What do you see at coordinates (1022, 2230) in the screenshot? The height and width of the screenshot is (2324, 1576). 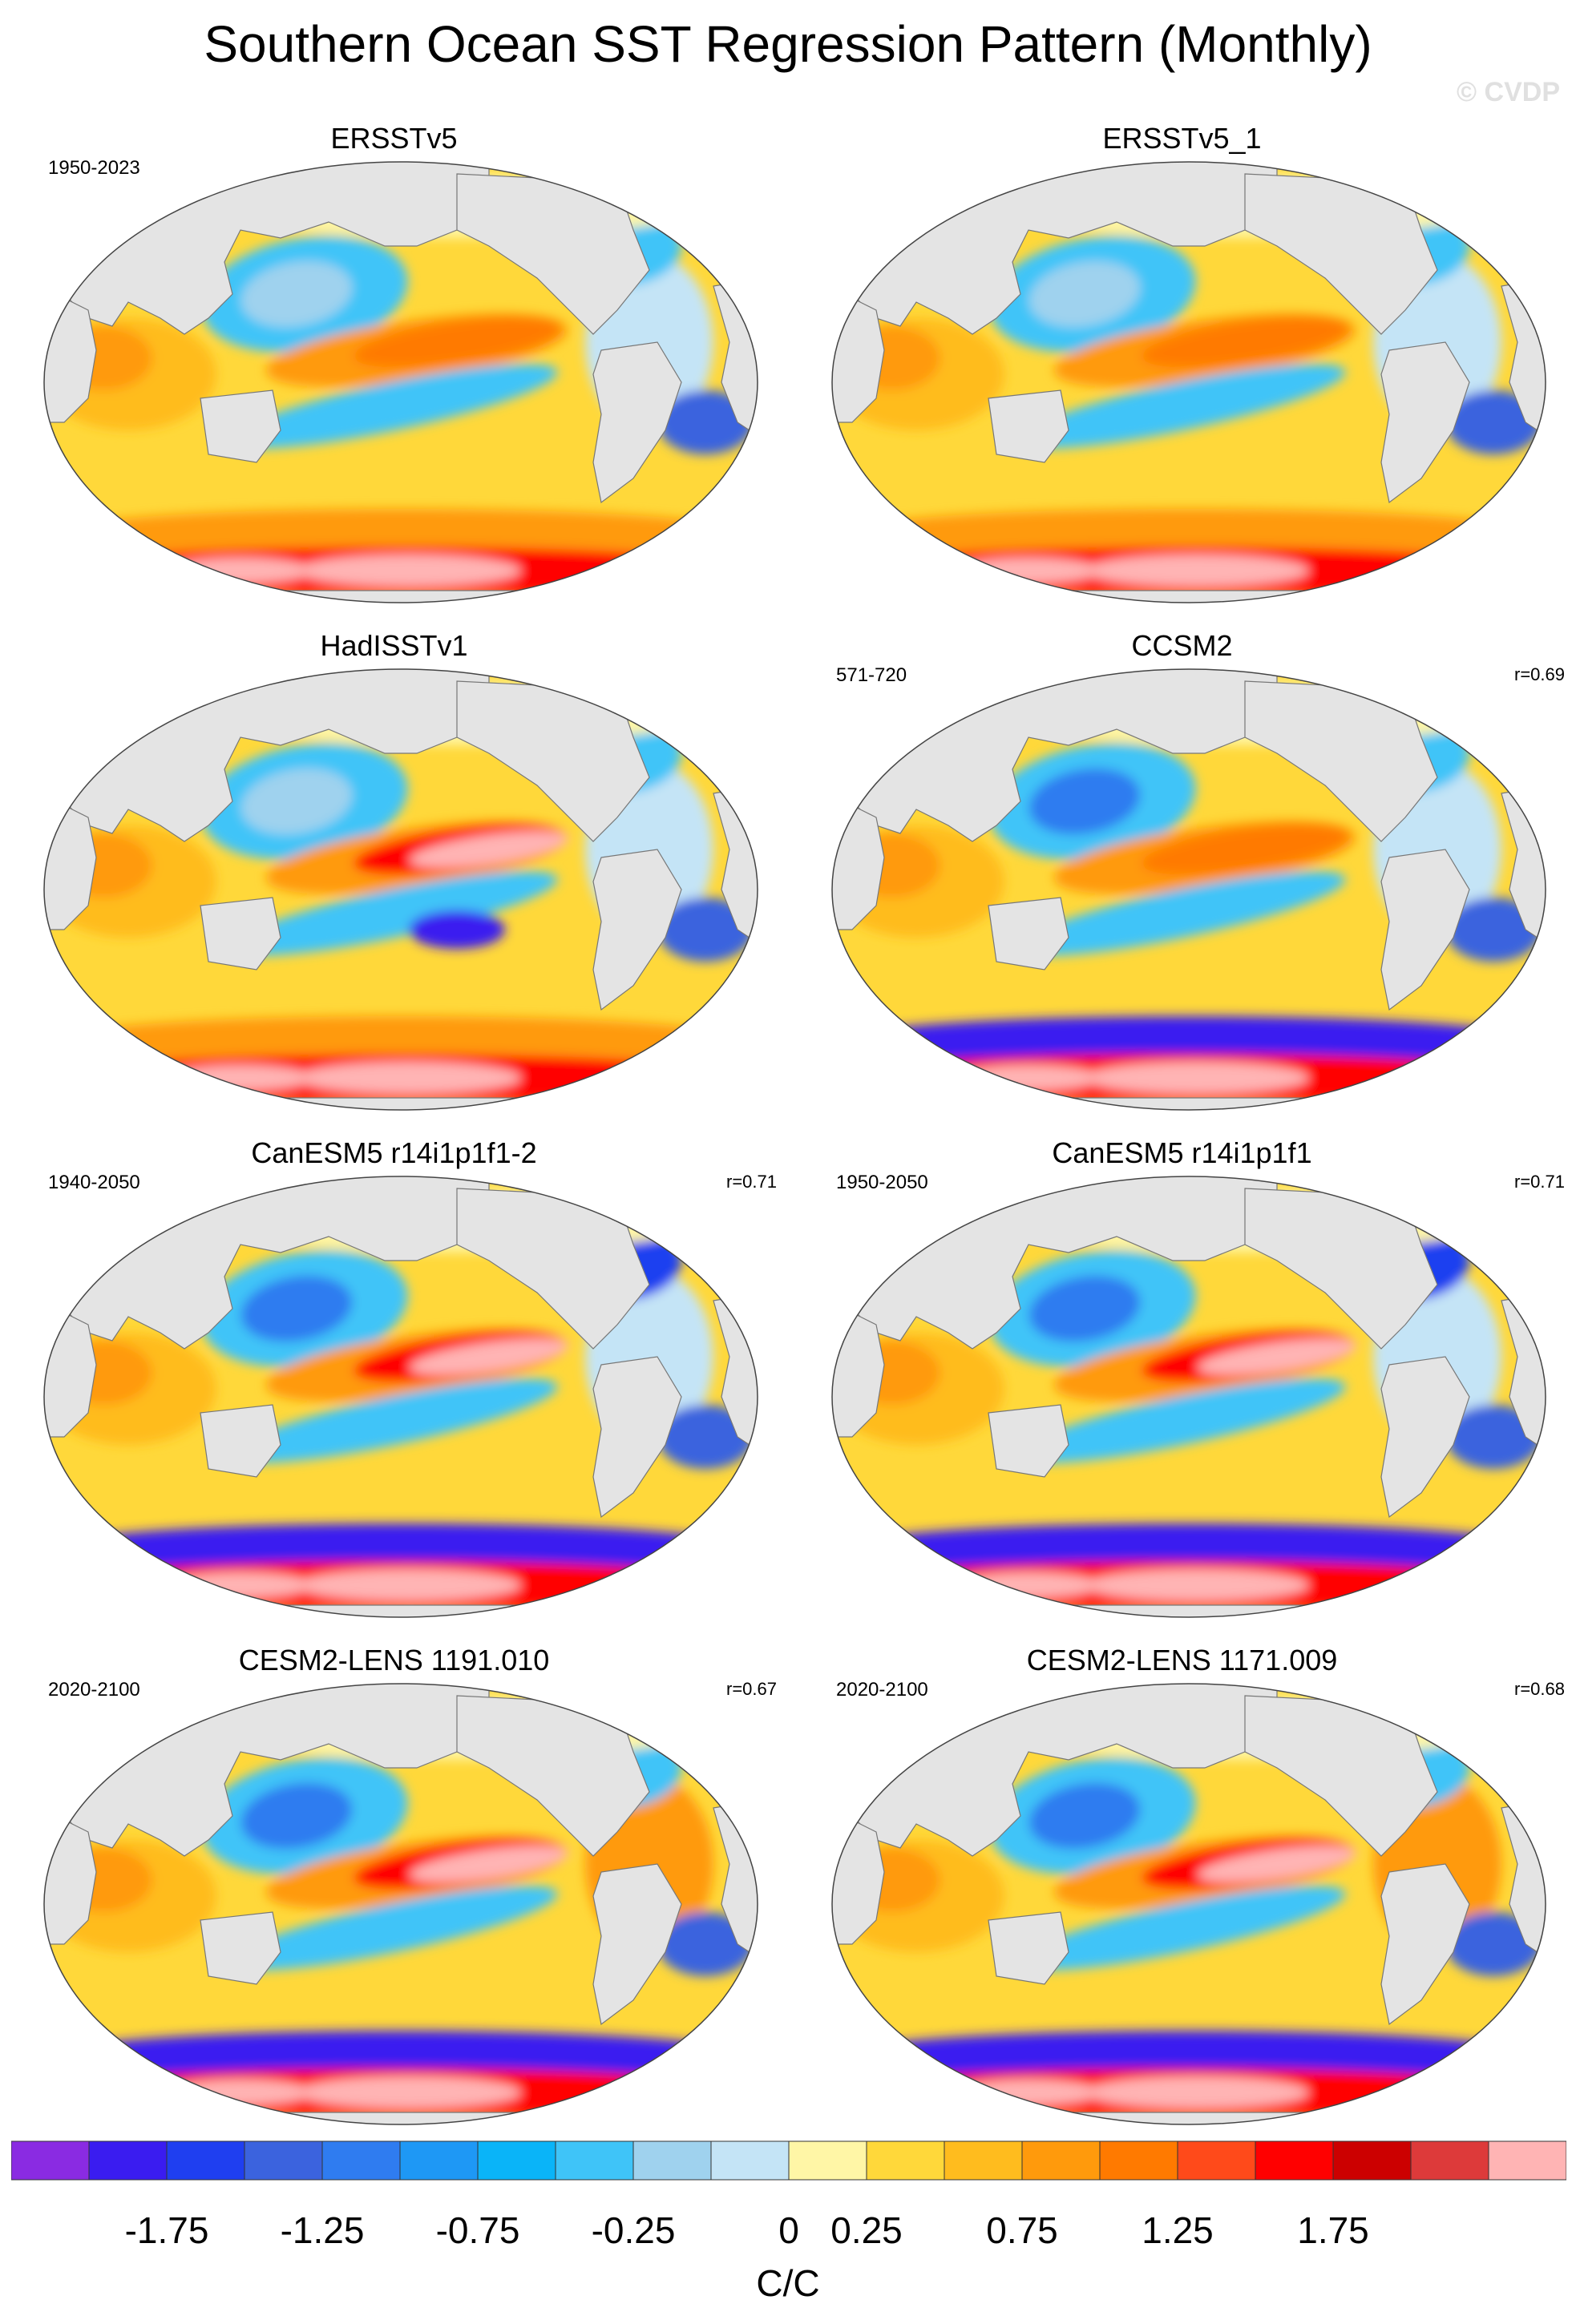 I see `colorbar-tick-label: 0.75` at bounding box center [1022, 2230].